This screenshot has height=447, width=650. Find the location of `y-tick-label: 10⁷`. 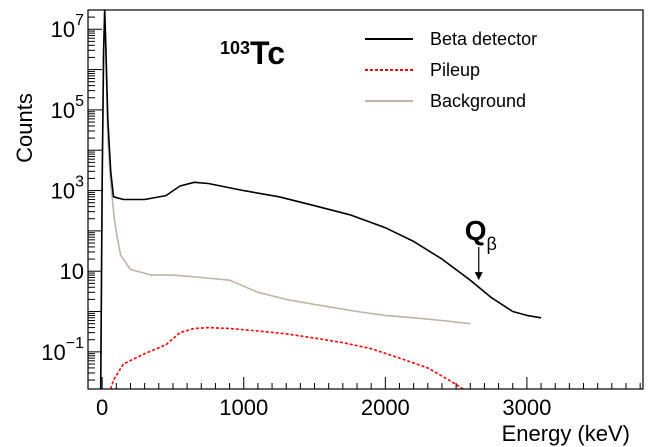

y-tick-label: 10⁷ is located at coordinates (67, 27).